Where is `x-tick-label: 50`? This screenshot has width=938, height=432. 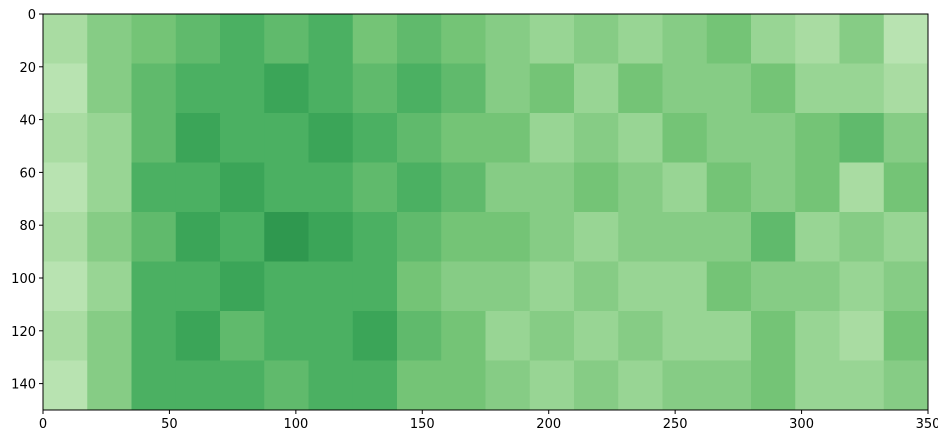 x-tick-label: 50 is located at coordinates (169, 424).